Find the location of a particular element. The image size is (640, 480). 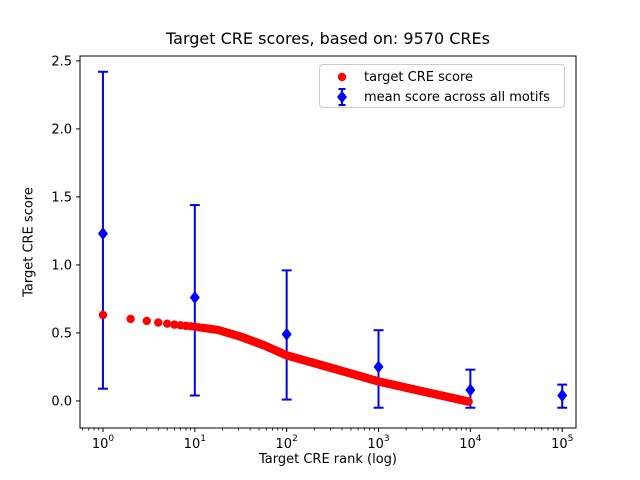

x-tick-label: 10¹ is located at coordinates (195, 443).